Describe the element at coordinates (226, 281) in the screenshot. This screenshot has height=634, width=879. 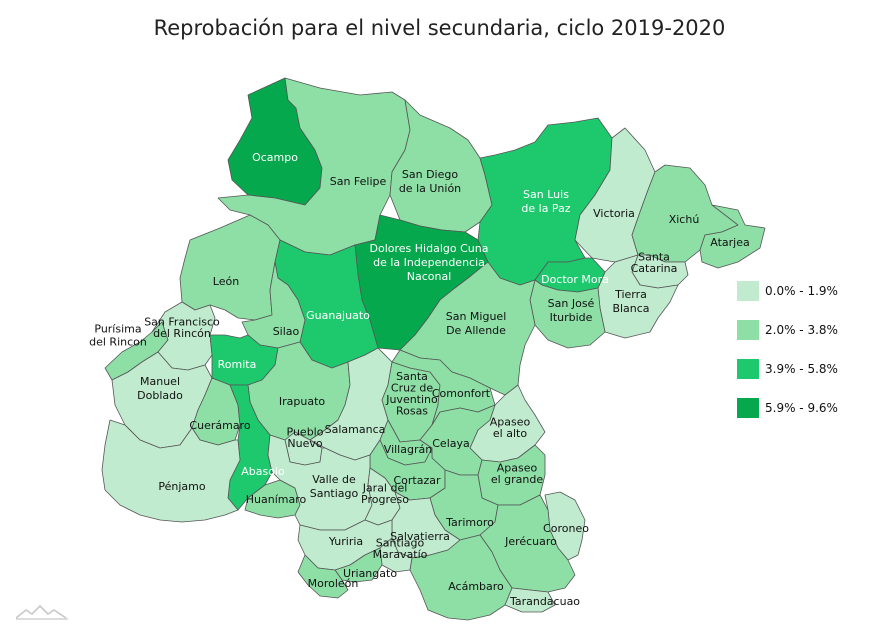
I see `municipio-label-leon: León` at that location.